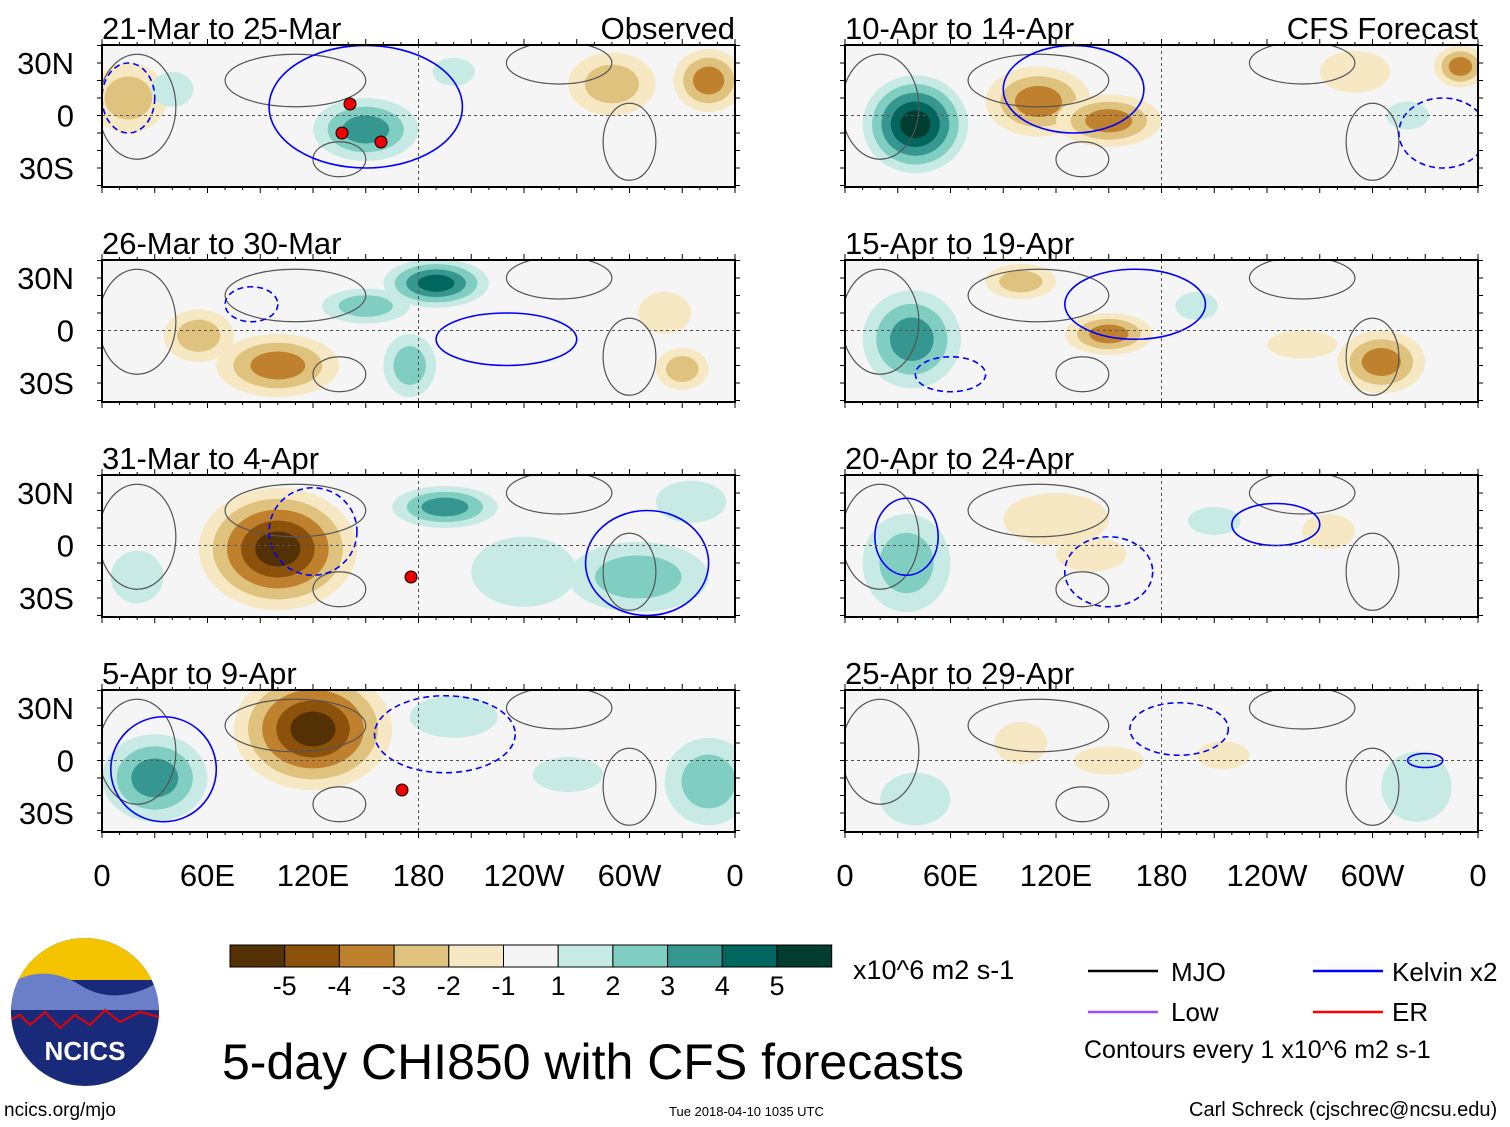 This screenshot has width=1510, height=1127. I want to click on x-tick-label: 60W, so click(1373, 875).